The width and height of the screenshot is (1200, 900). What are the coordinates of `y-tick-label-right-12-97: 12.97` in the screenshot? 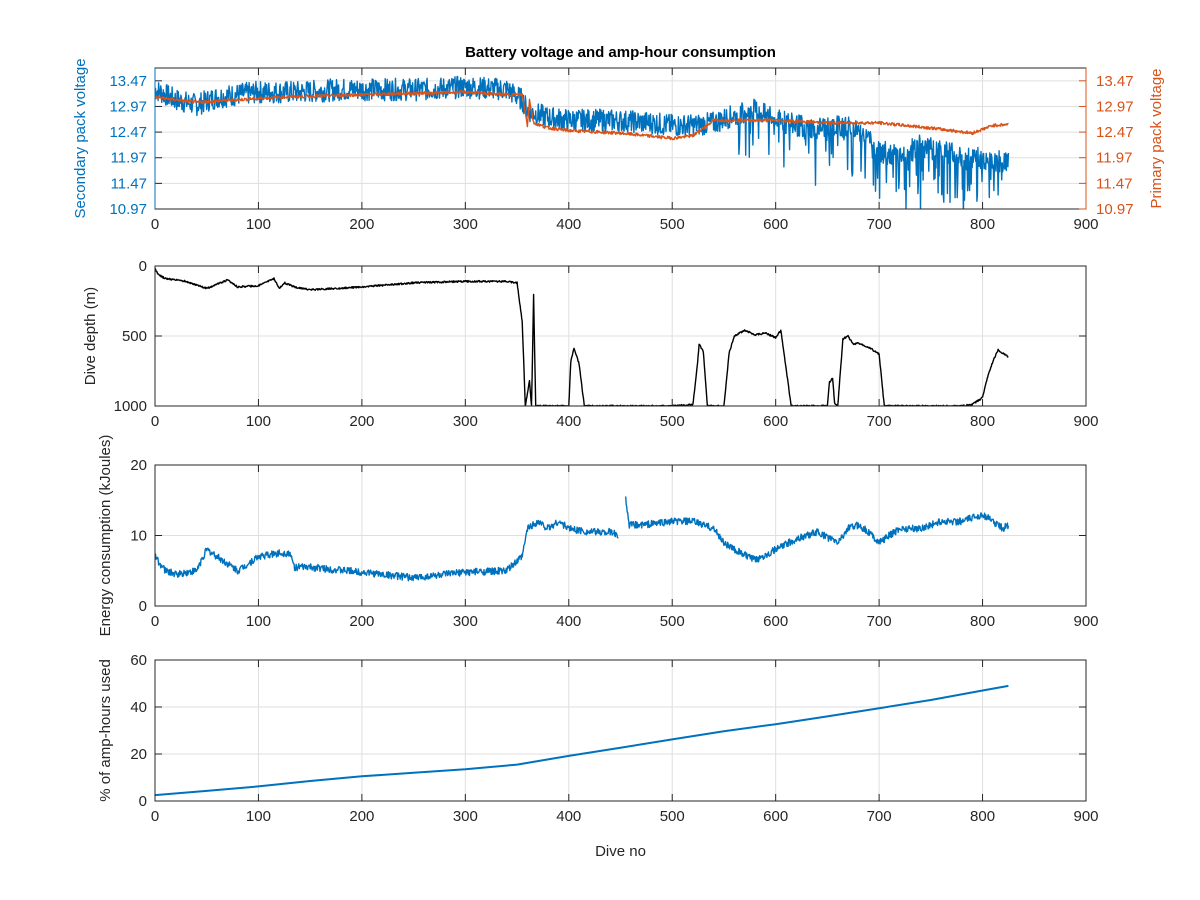 It's located at (1115, 106).